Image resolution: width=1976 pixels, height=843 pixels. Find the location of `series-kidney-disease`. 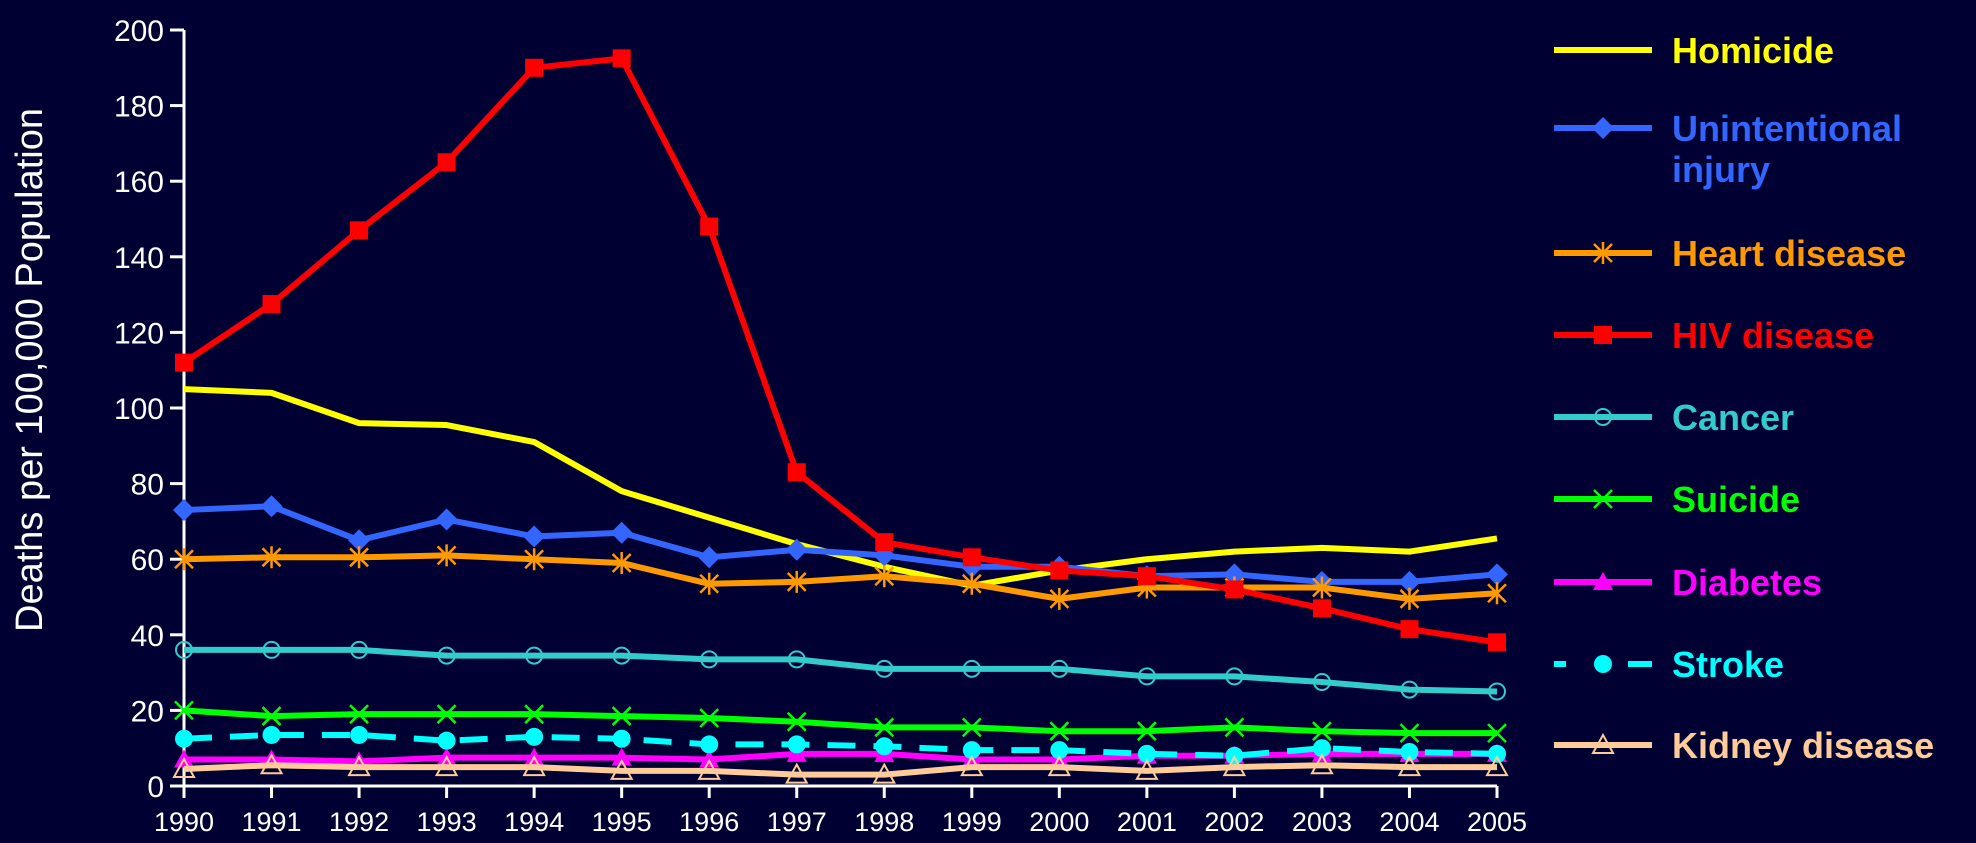

series-kidney-disease is located at coordinates (840, 768).